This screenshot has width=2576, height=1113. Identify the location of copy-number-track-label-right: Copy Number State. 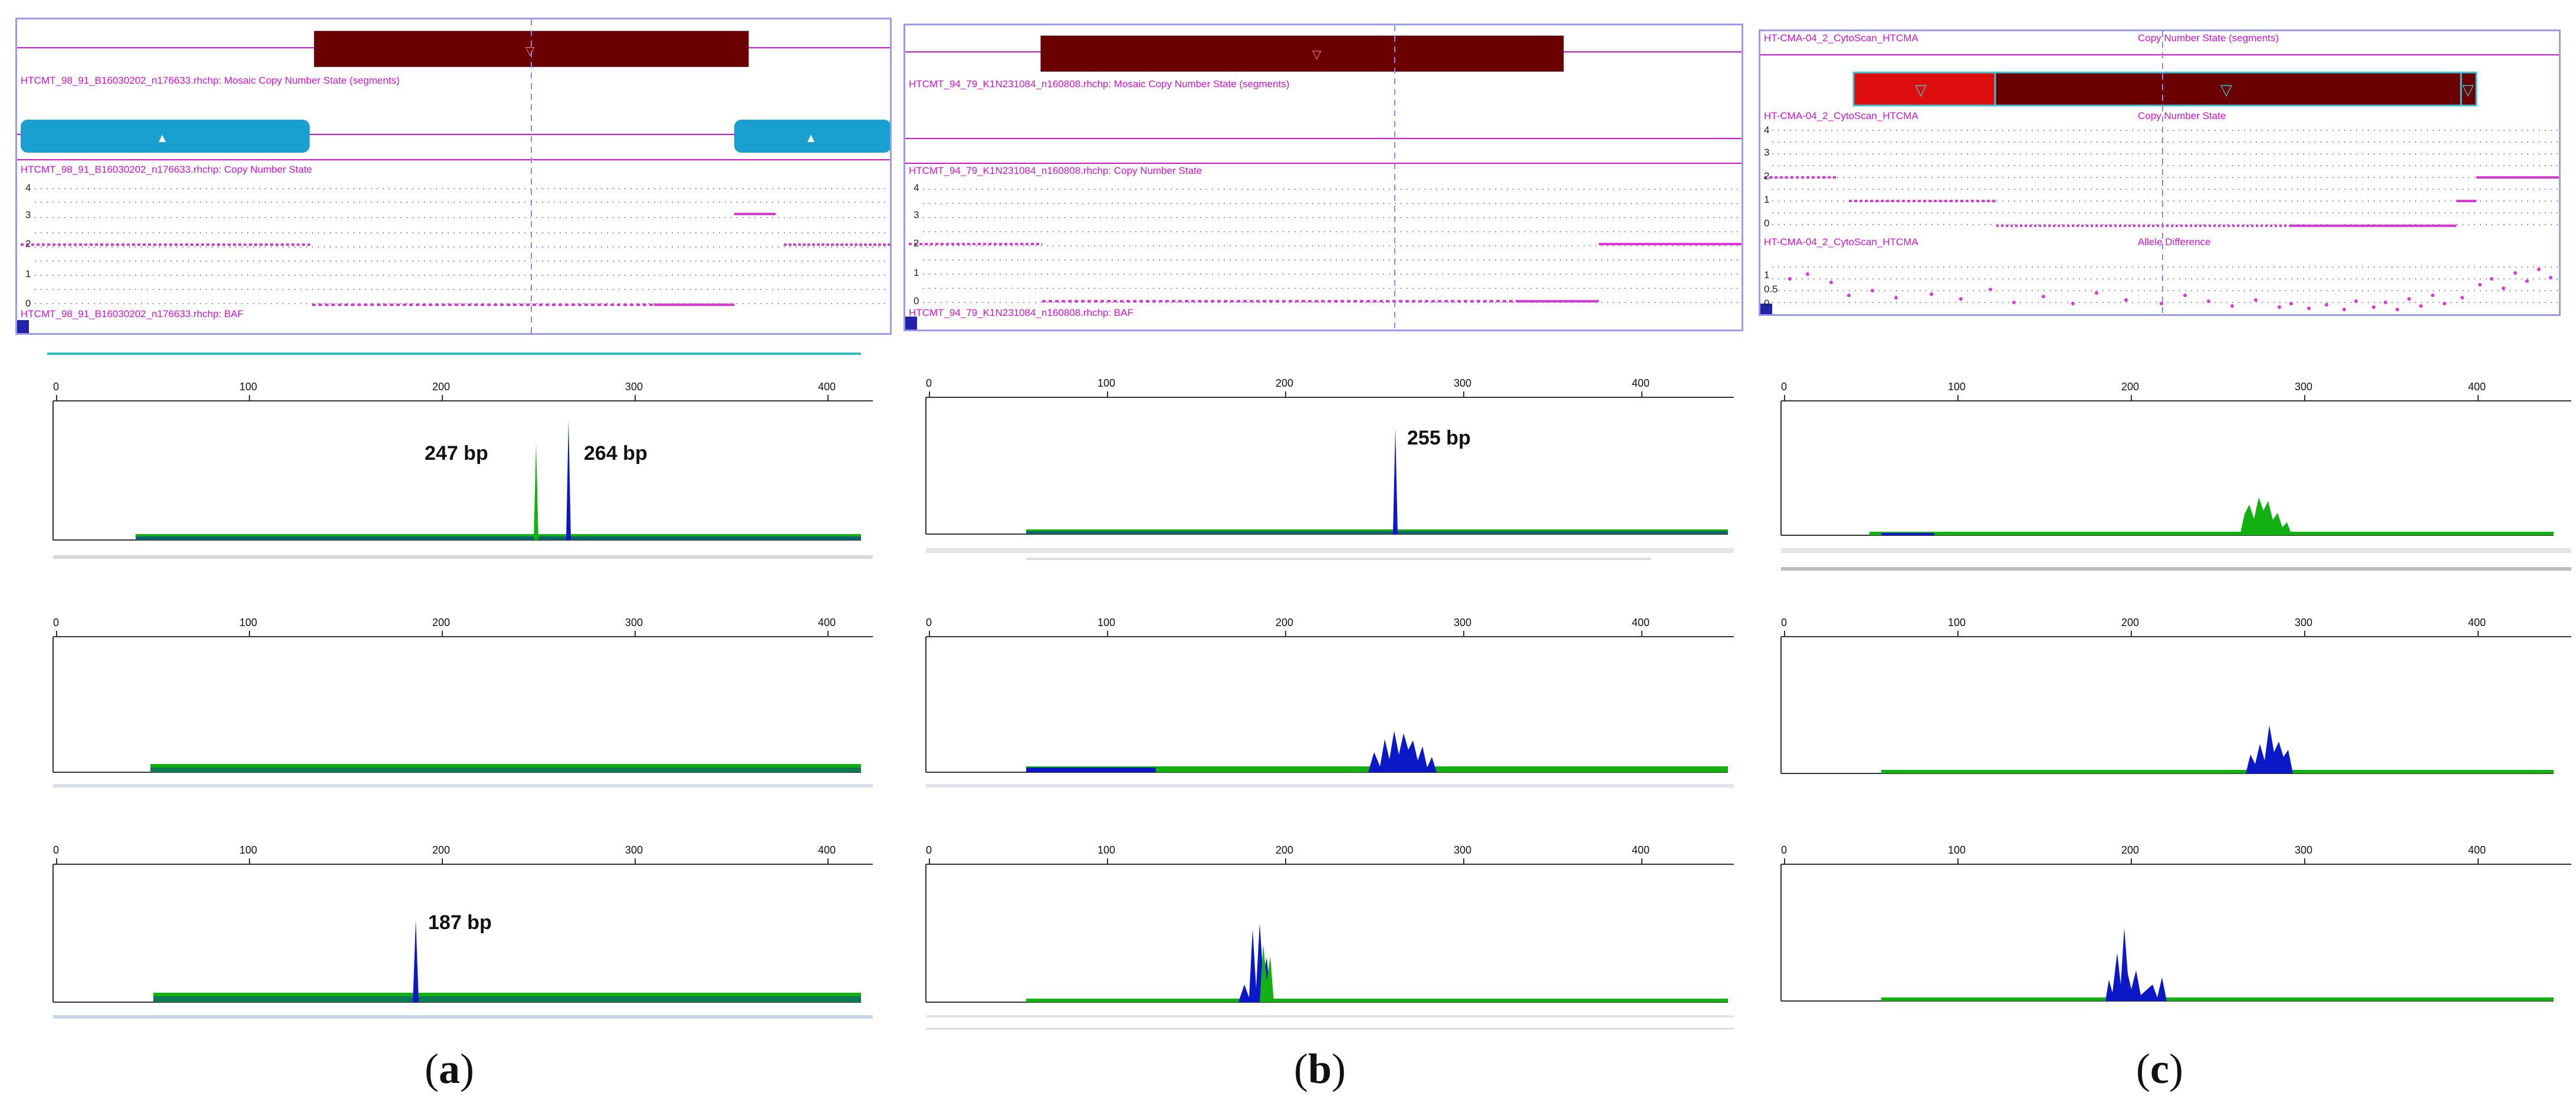
(2182, 115).